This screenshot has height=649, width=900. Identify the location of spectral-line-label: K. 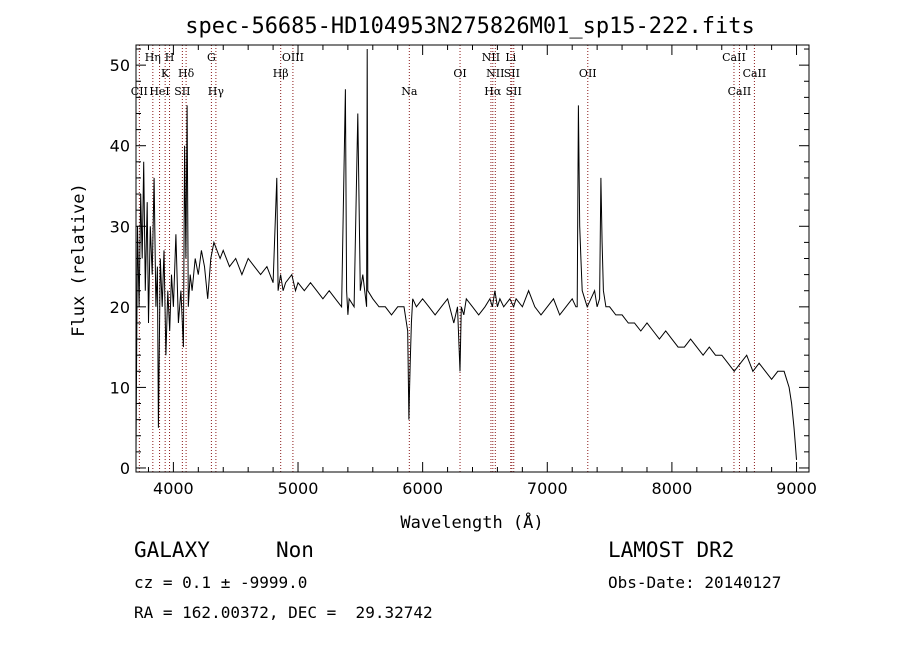
(165, 73).